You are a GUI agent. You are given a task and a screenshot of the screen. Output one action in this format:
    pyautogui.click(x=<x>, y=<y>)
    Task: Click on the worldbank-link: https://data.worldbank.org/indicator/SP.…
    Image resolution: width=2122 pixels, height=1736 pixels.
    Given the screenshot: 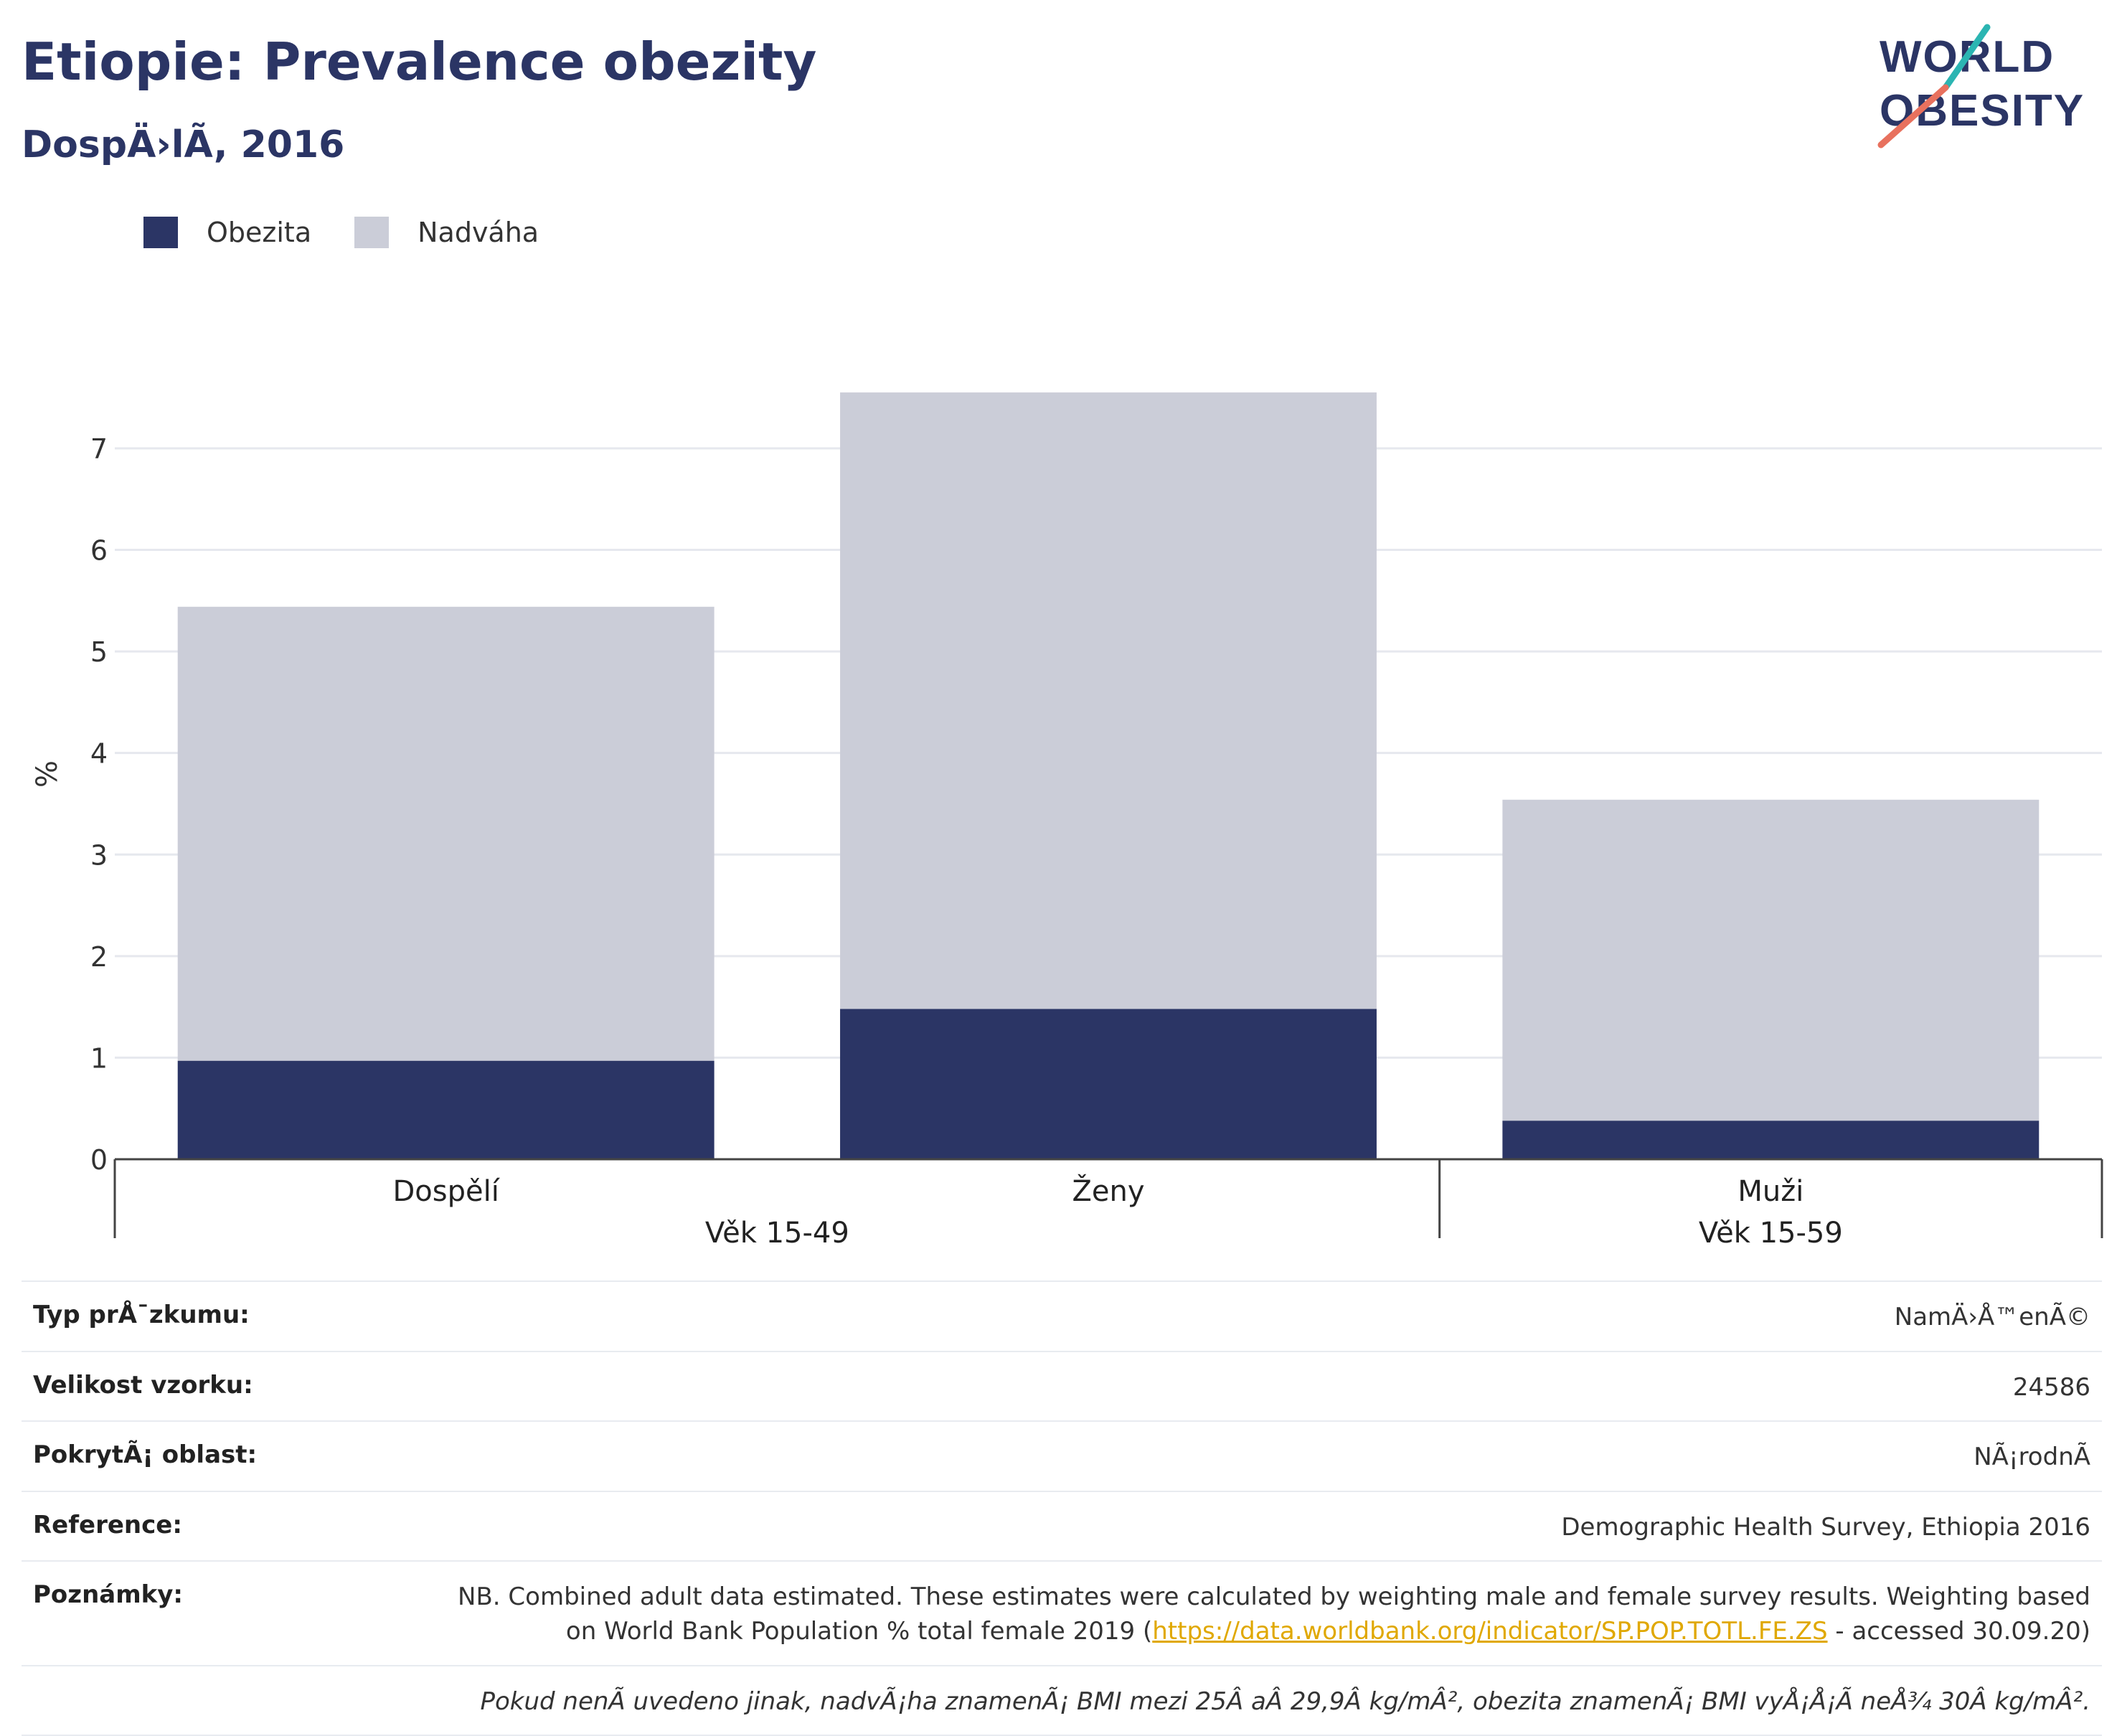 What is the action you would take?
    pyautogui.click(x=1490, y=1631)
    